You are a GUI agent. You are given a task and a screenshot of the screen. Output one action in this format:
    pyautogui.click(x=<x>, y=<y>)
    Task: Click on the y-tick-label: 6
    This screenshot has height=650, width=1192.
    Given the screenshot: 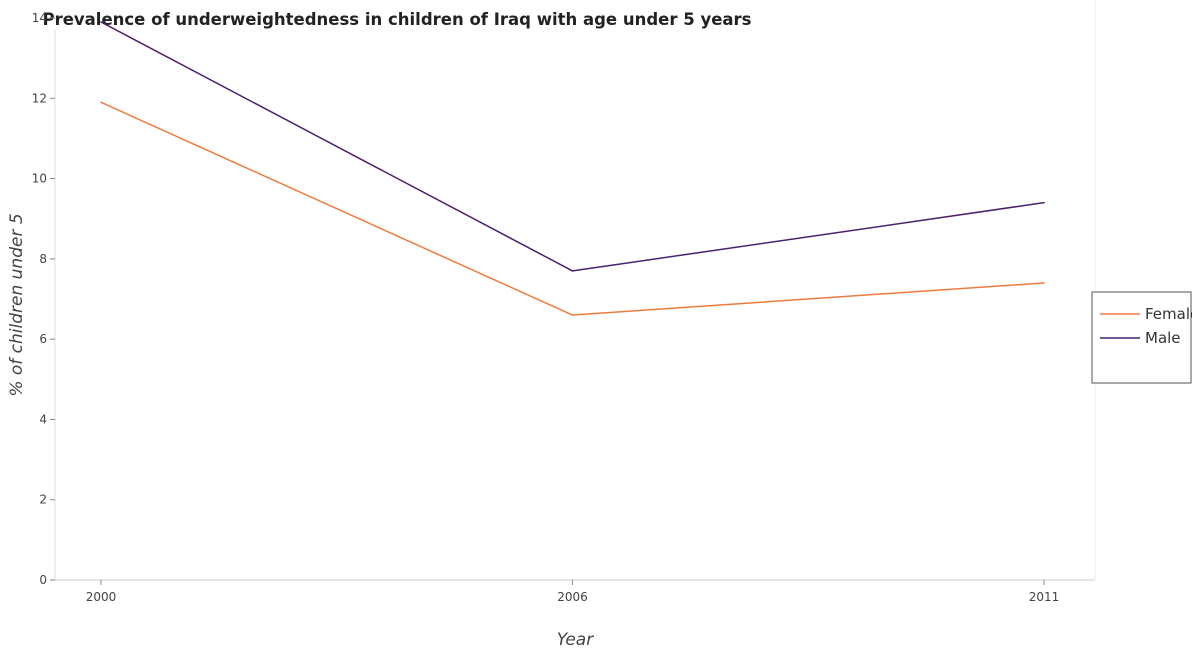 What is the action you would take?
    pyautogui.click(x=43, y=339)
    